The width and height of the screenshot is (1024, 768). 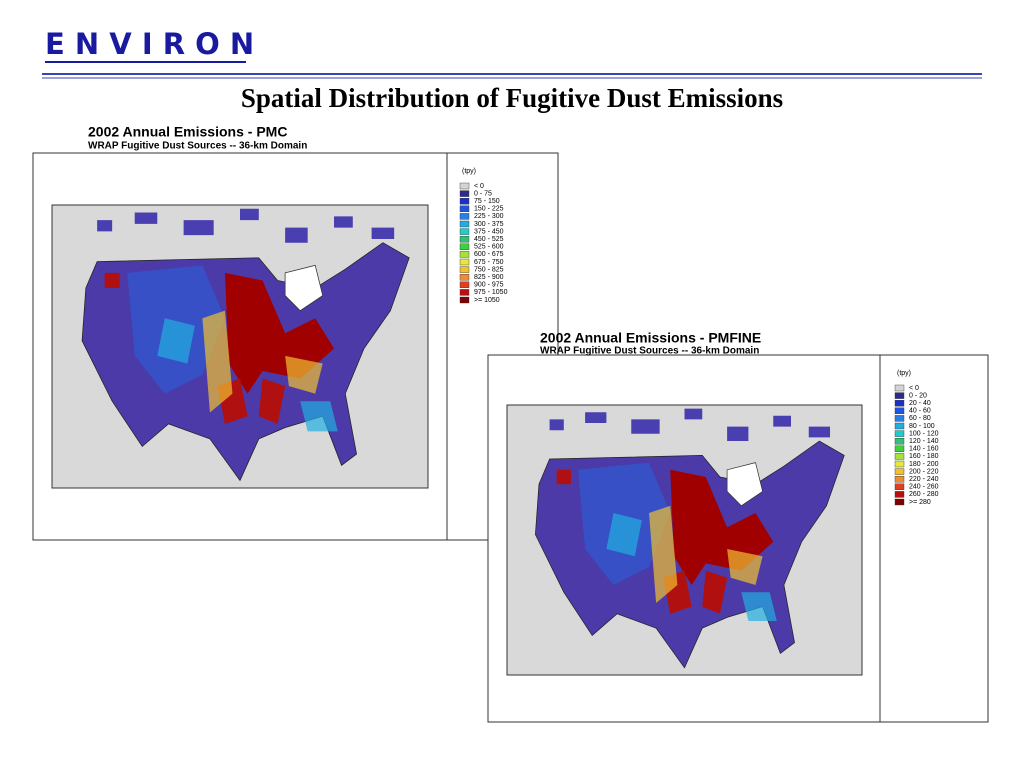 I want to click on legend-label: 140 - 160, so click(x=924, y=449).